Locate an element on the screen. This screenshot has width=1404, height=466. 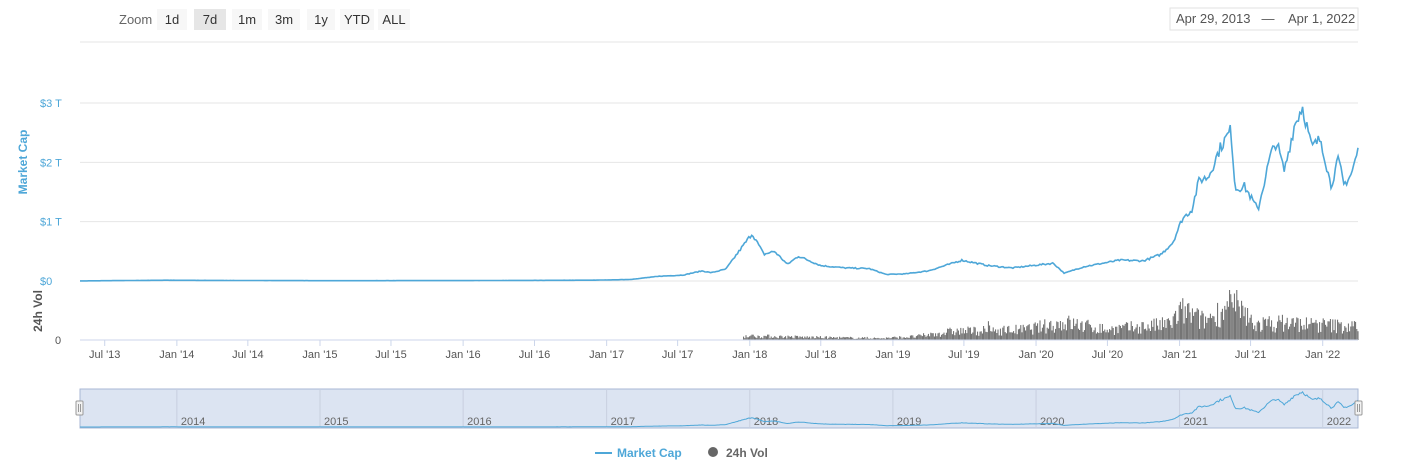
legend-item-24h-vol: 24h Vol is located at coordinates (738, 453).